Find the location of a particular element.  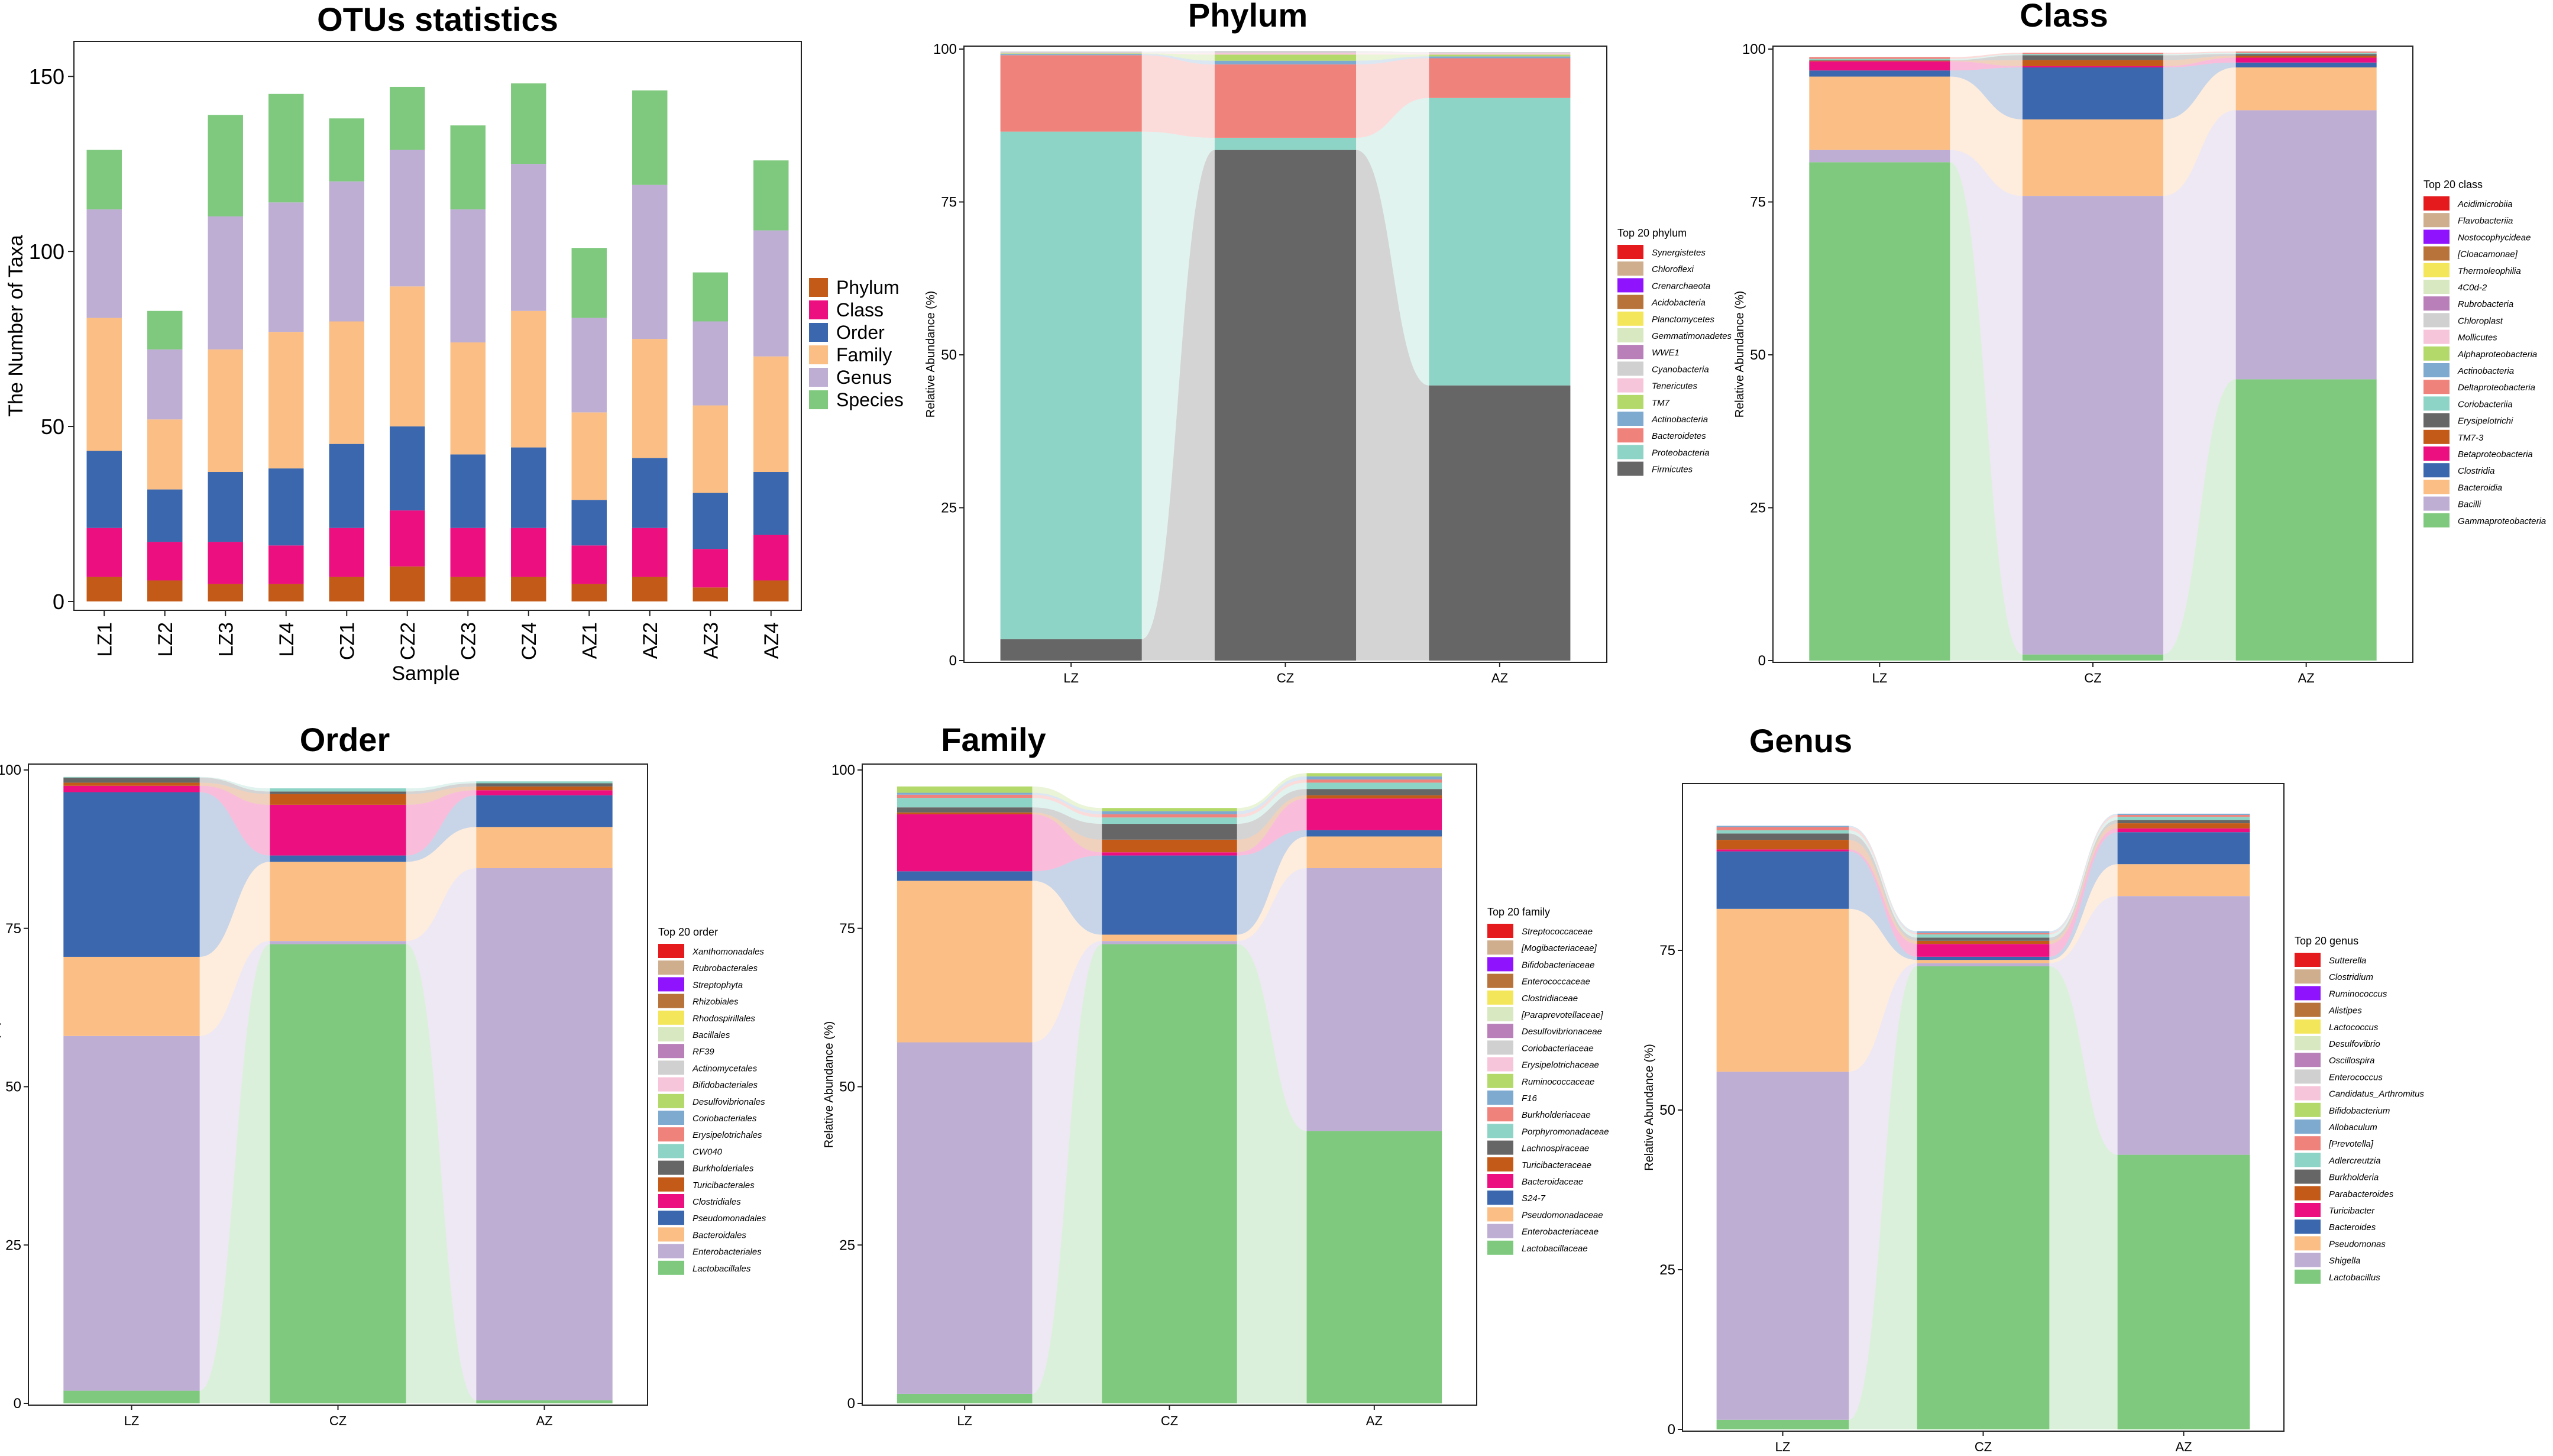

family-flow-lactobacillaceae is located at coordinates (1272, 1173).